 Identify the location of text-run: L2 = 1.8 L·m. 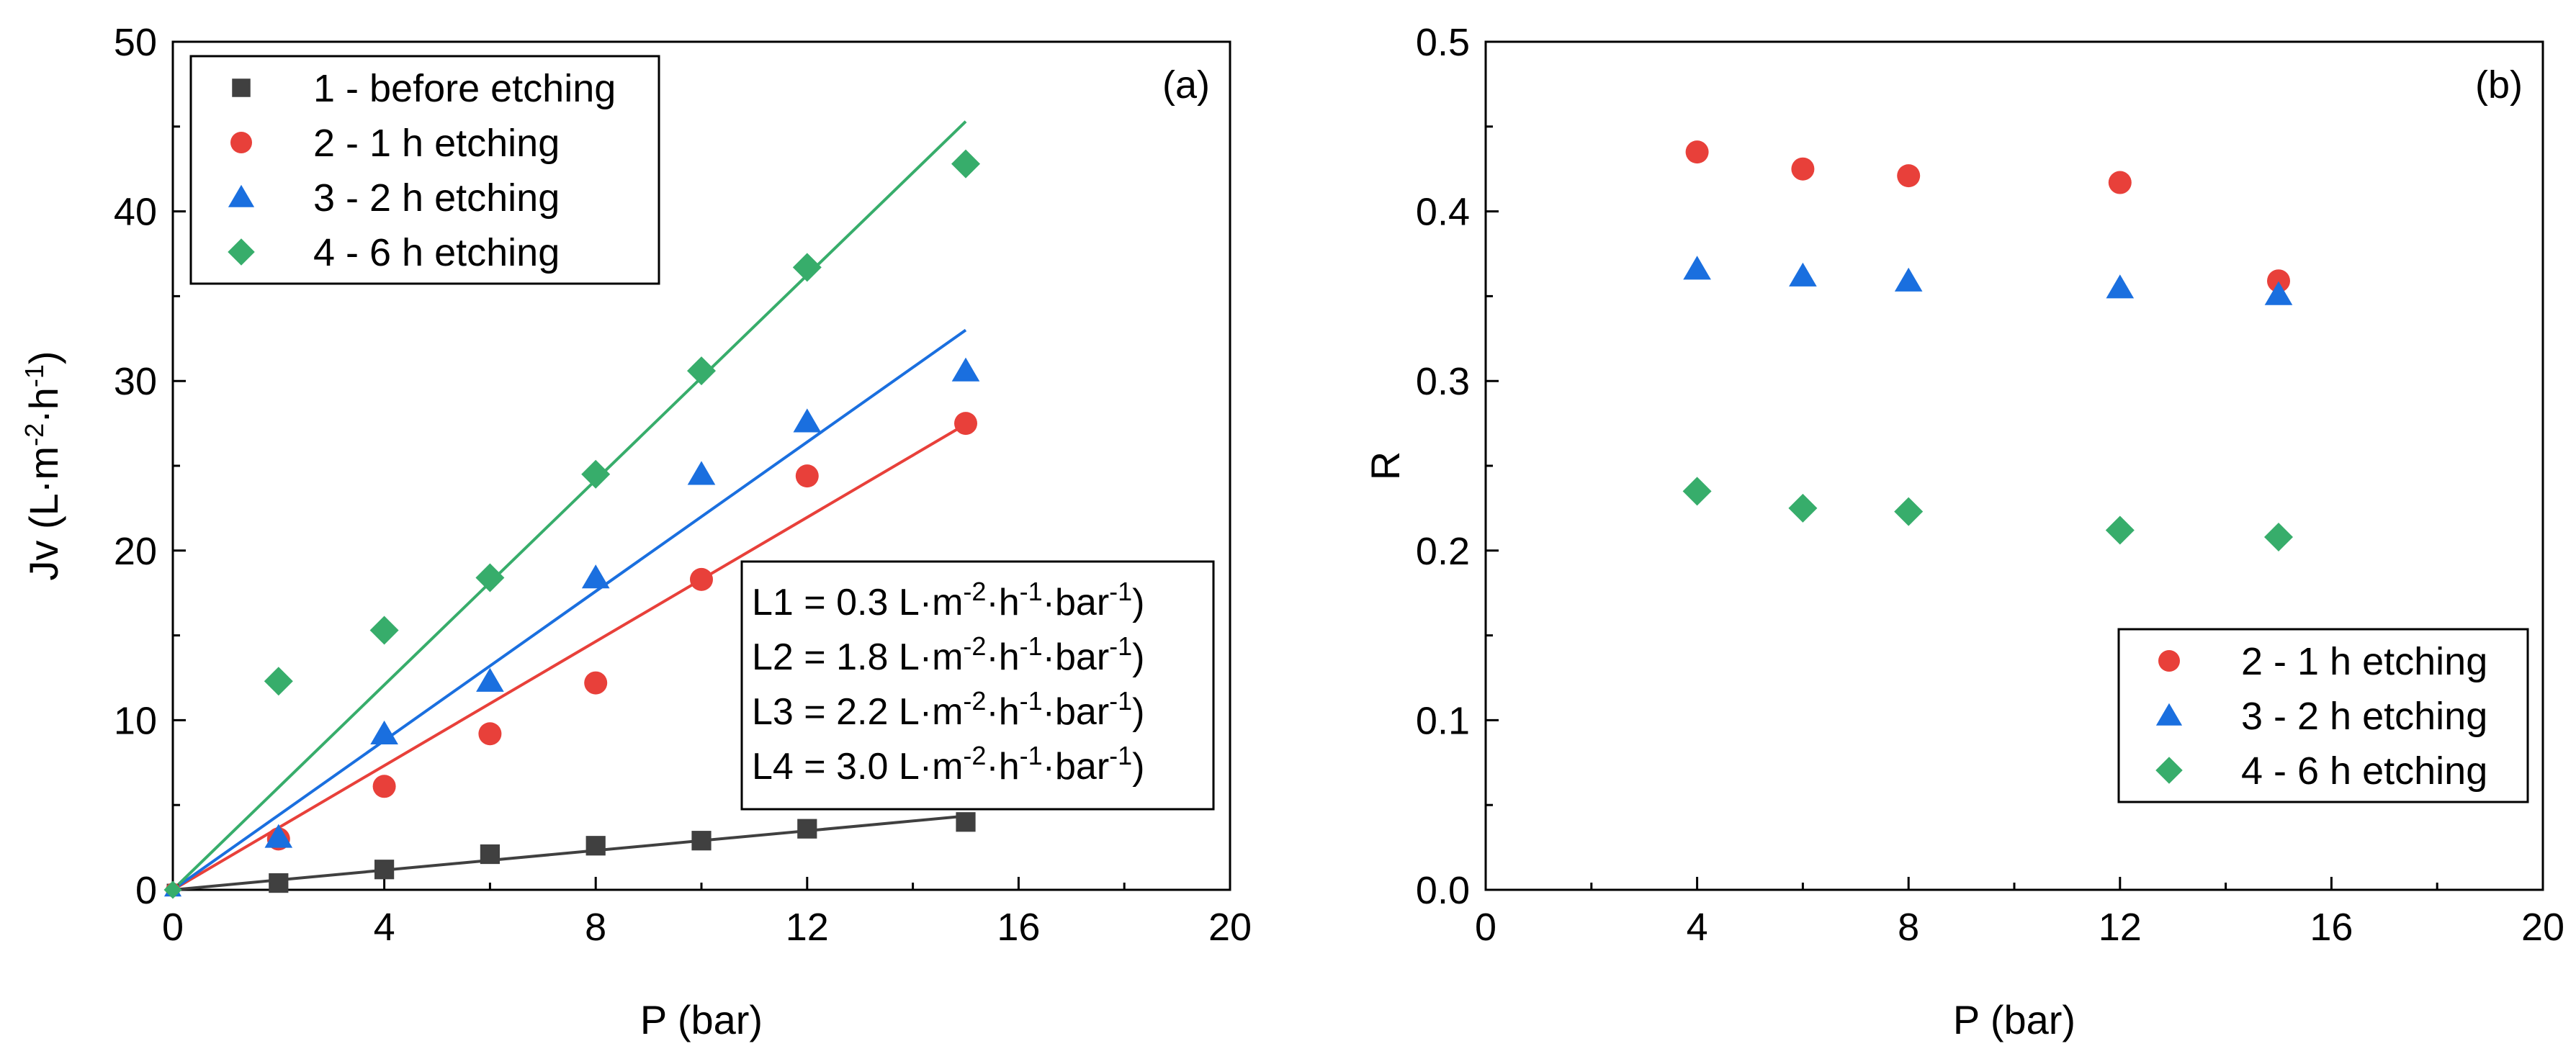
(857, 657).